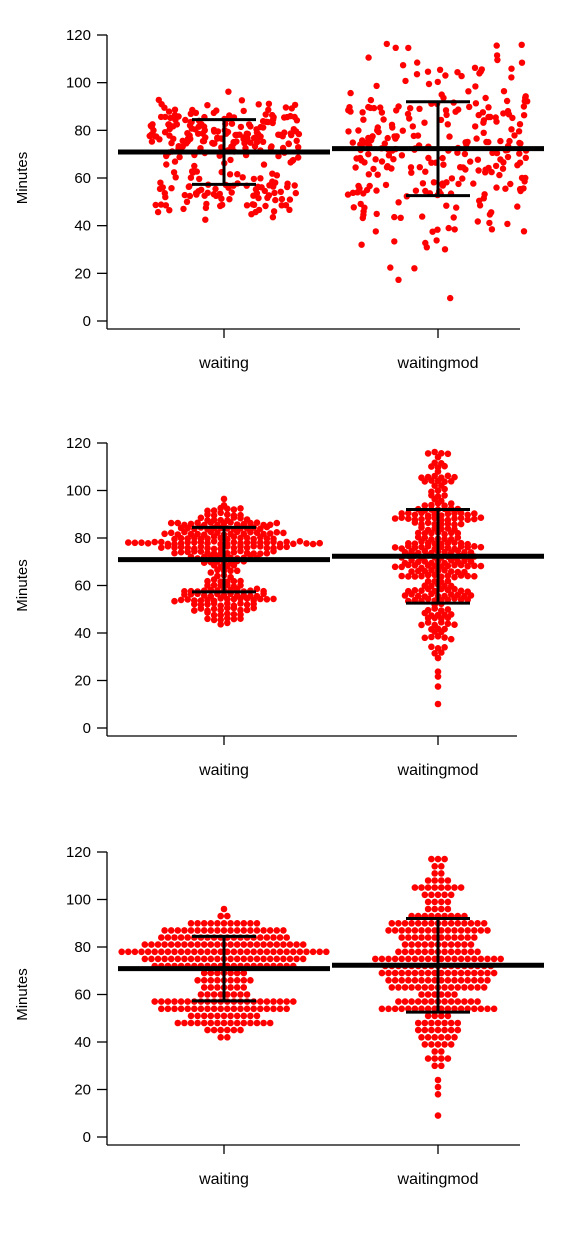 The height and width of the screenshot is (1234, 587). Describe the element at coordinates (22, 994) in the screenshot. I see `y-axis-label: Minutes` at that location.